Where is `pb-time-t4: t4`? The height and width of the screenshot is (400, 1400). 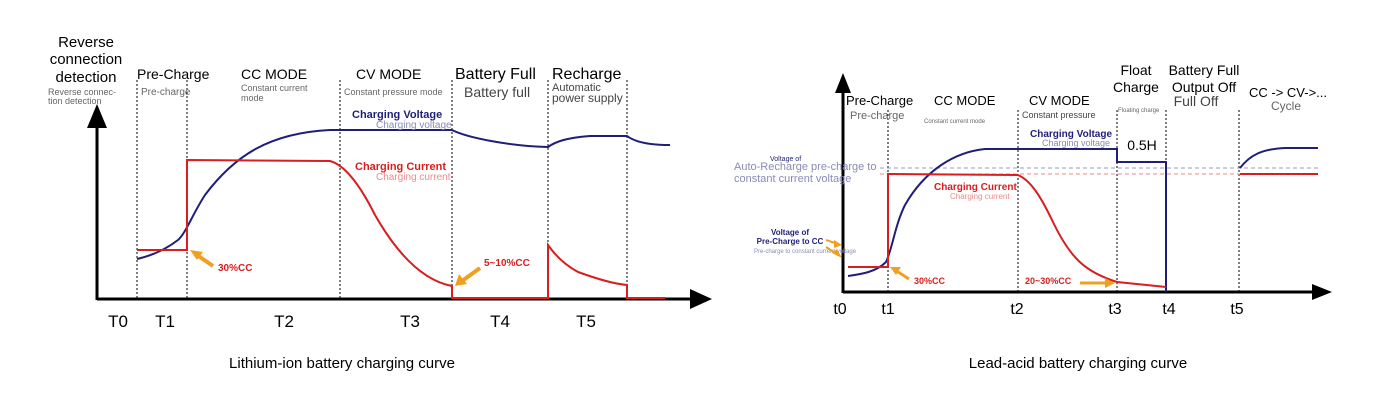 pb-time-t4: t4 is located at coordinates (1168, 309).